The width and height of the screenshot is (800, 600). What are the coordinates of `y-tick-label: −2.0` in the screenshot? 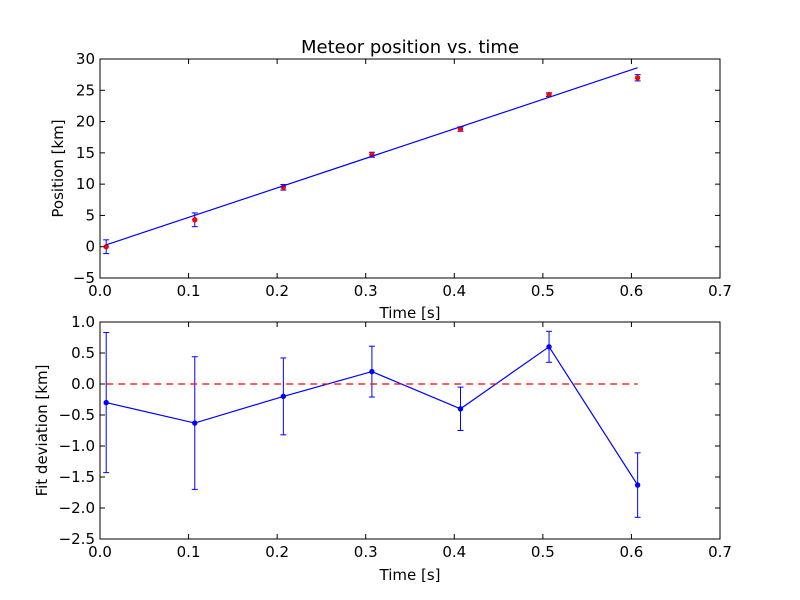 It's located at (77, 508).